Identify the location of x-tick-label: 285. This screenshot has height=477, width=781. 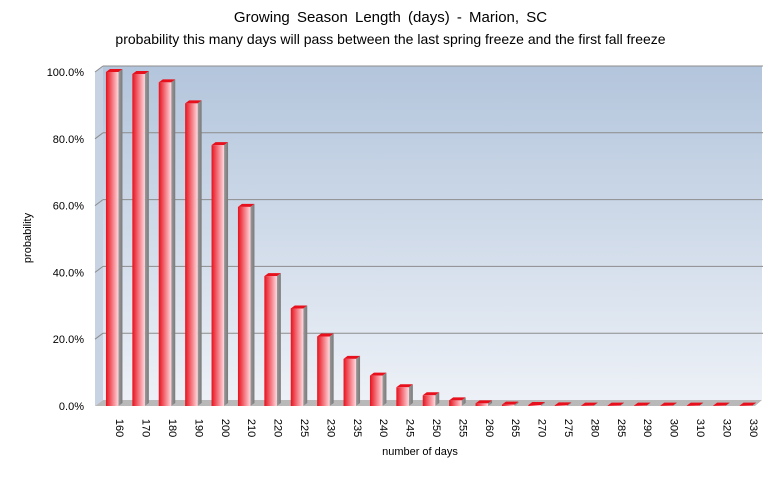
(621, 428).